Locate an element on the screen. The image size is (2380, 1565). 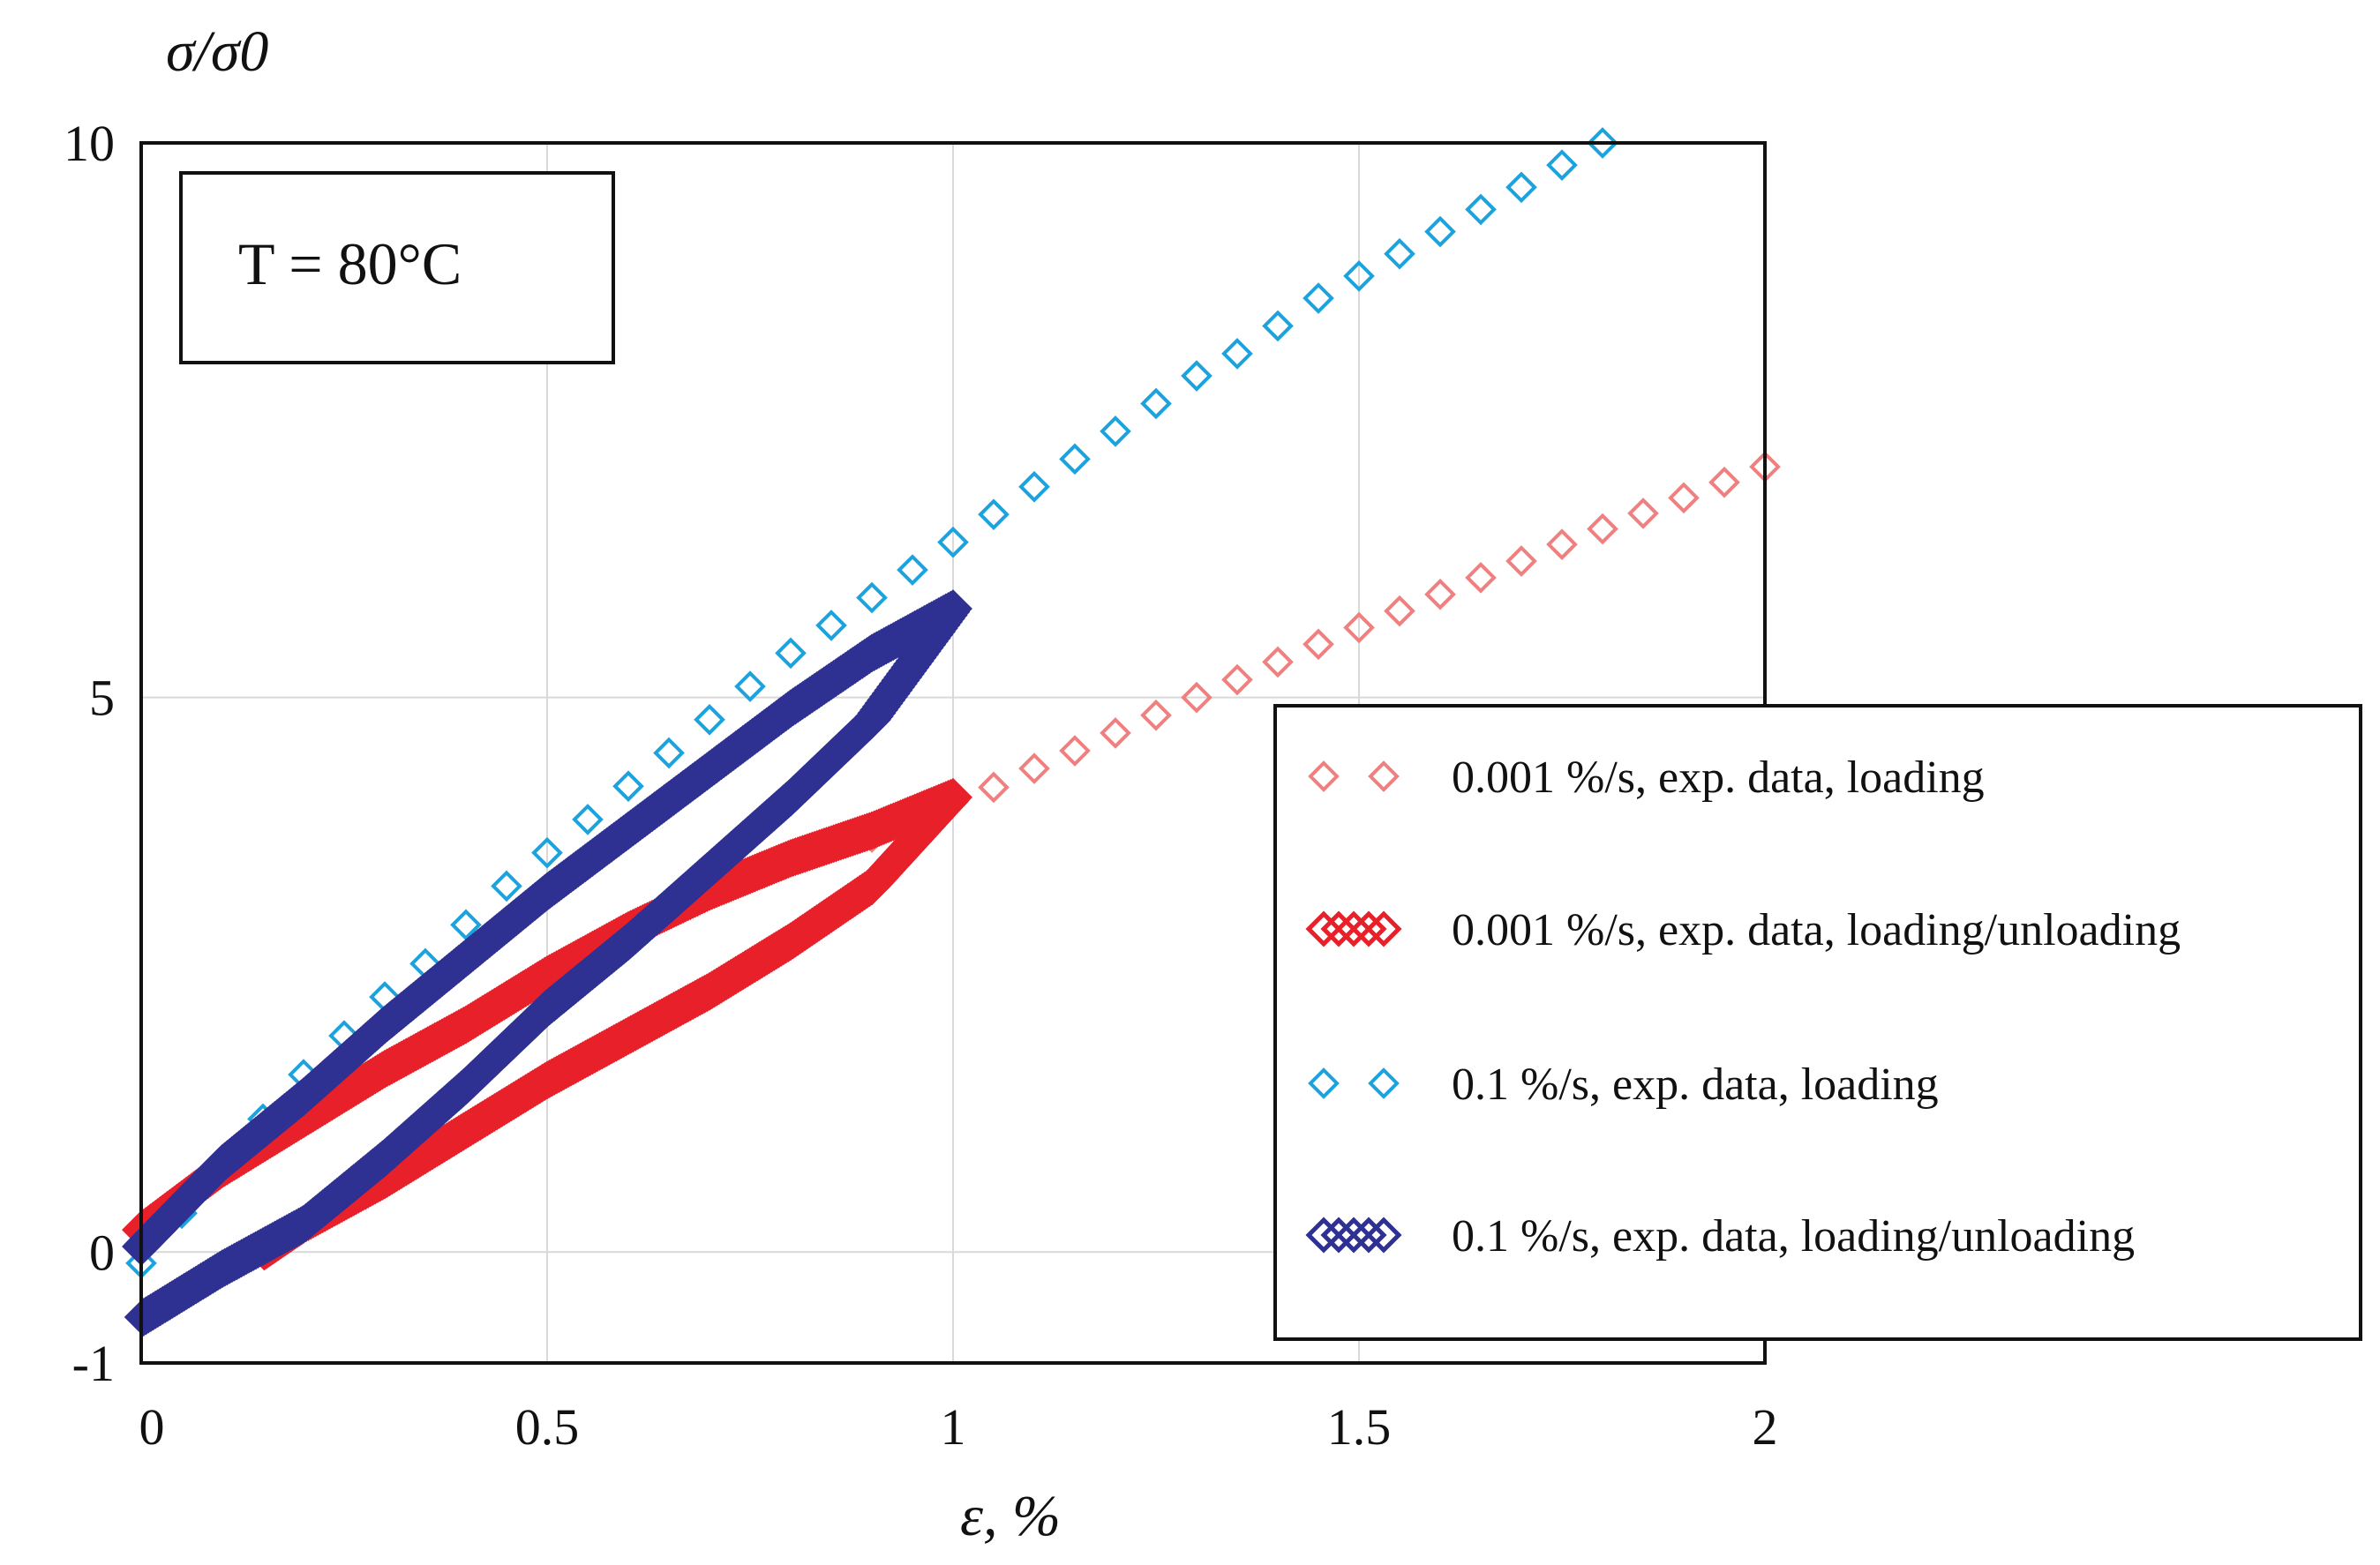
legend-label: 0.001 %/s, exp. data, loading is located at coordinates (1718, 778).